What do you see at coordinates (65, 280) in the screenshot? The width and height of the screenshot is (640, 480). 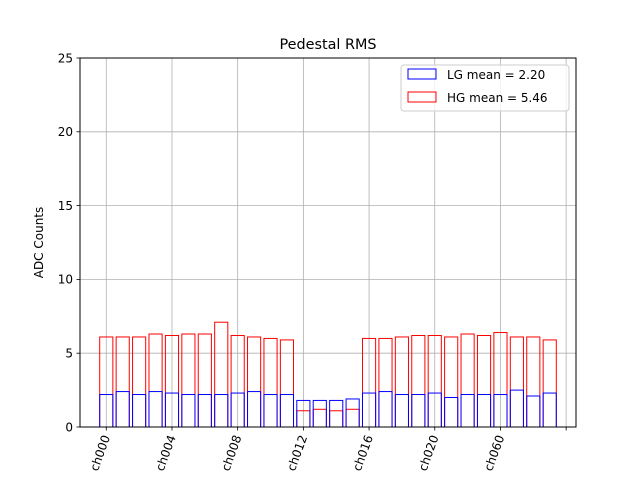 I see `y-tick-label: 10` at bounding box center [65, 280].